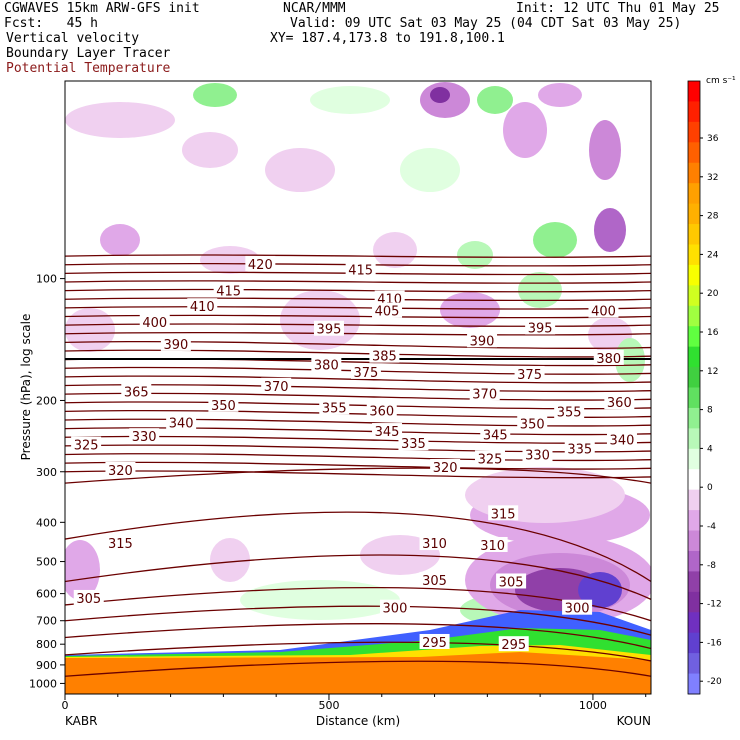  Describe the element at coordinates (51, 23) in the screenshot. I see `forecast-hour: Fcst: 45 h` at that location.